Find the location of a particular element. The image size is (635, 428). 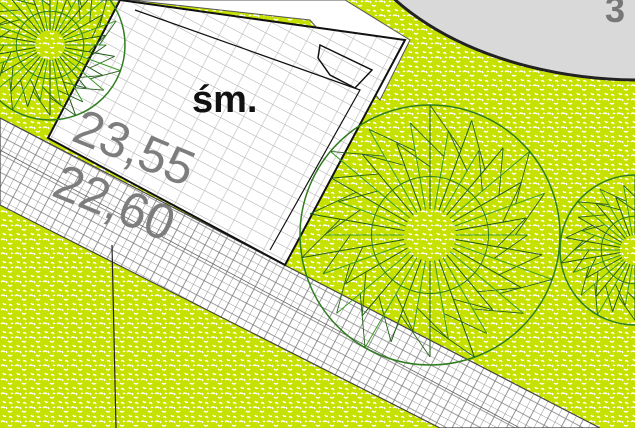

building-detail is located at coordinates (345, 66).